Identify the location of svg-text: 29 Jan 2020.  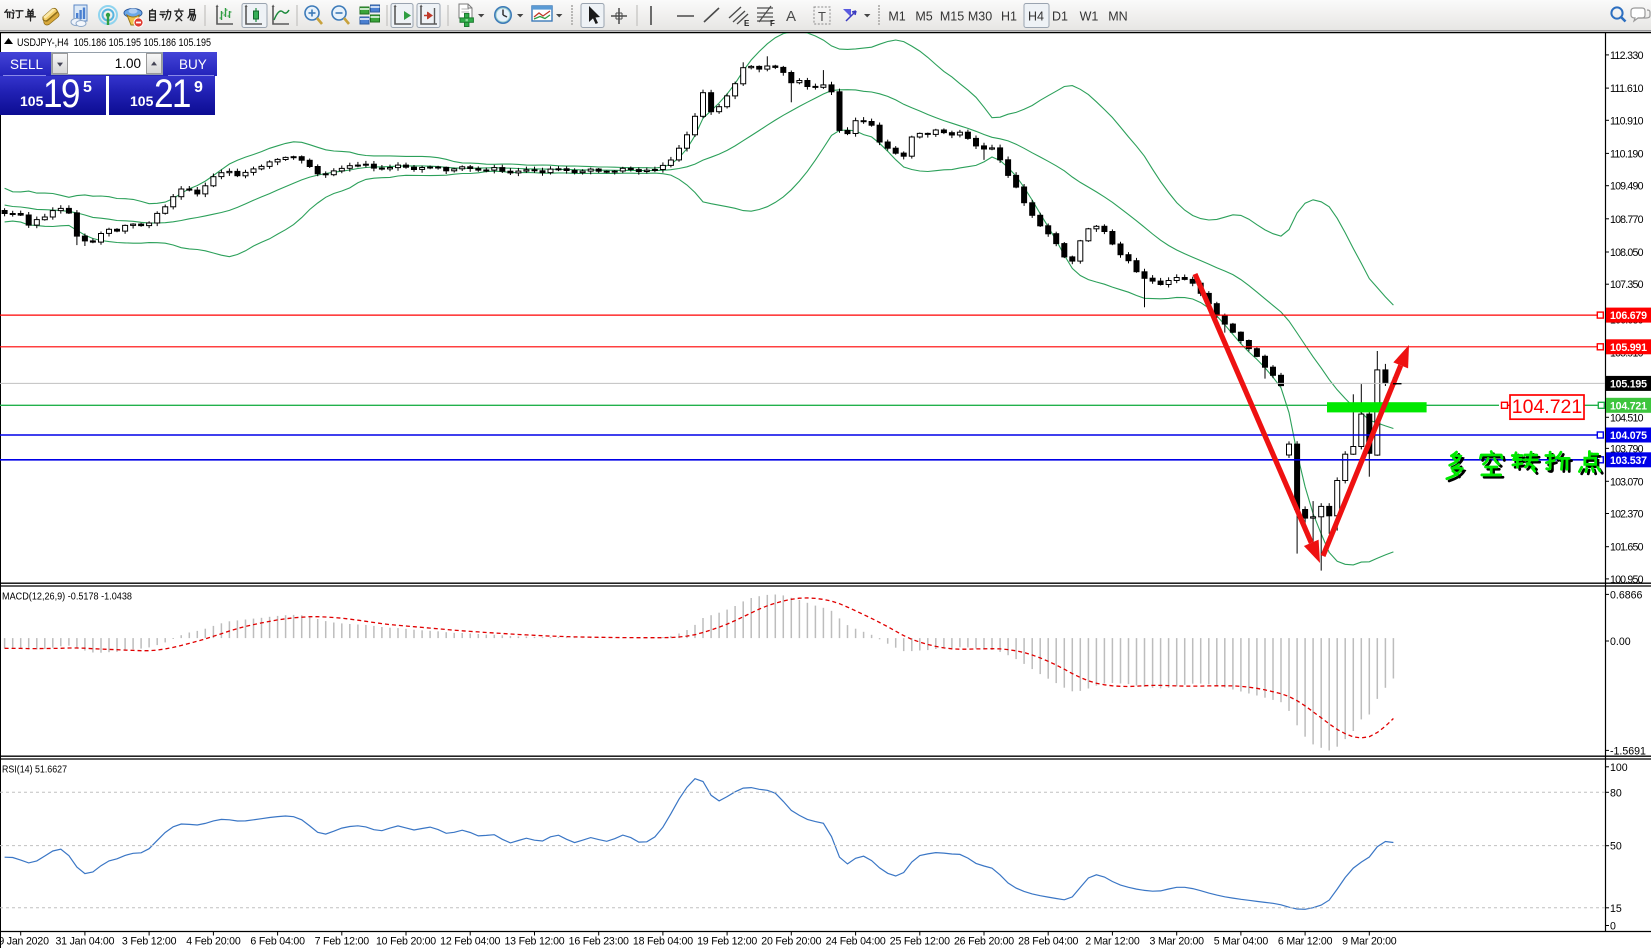
(24, 942).